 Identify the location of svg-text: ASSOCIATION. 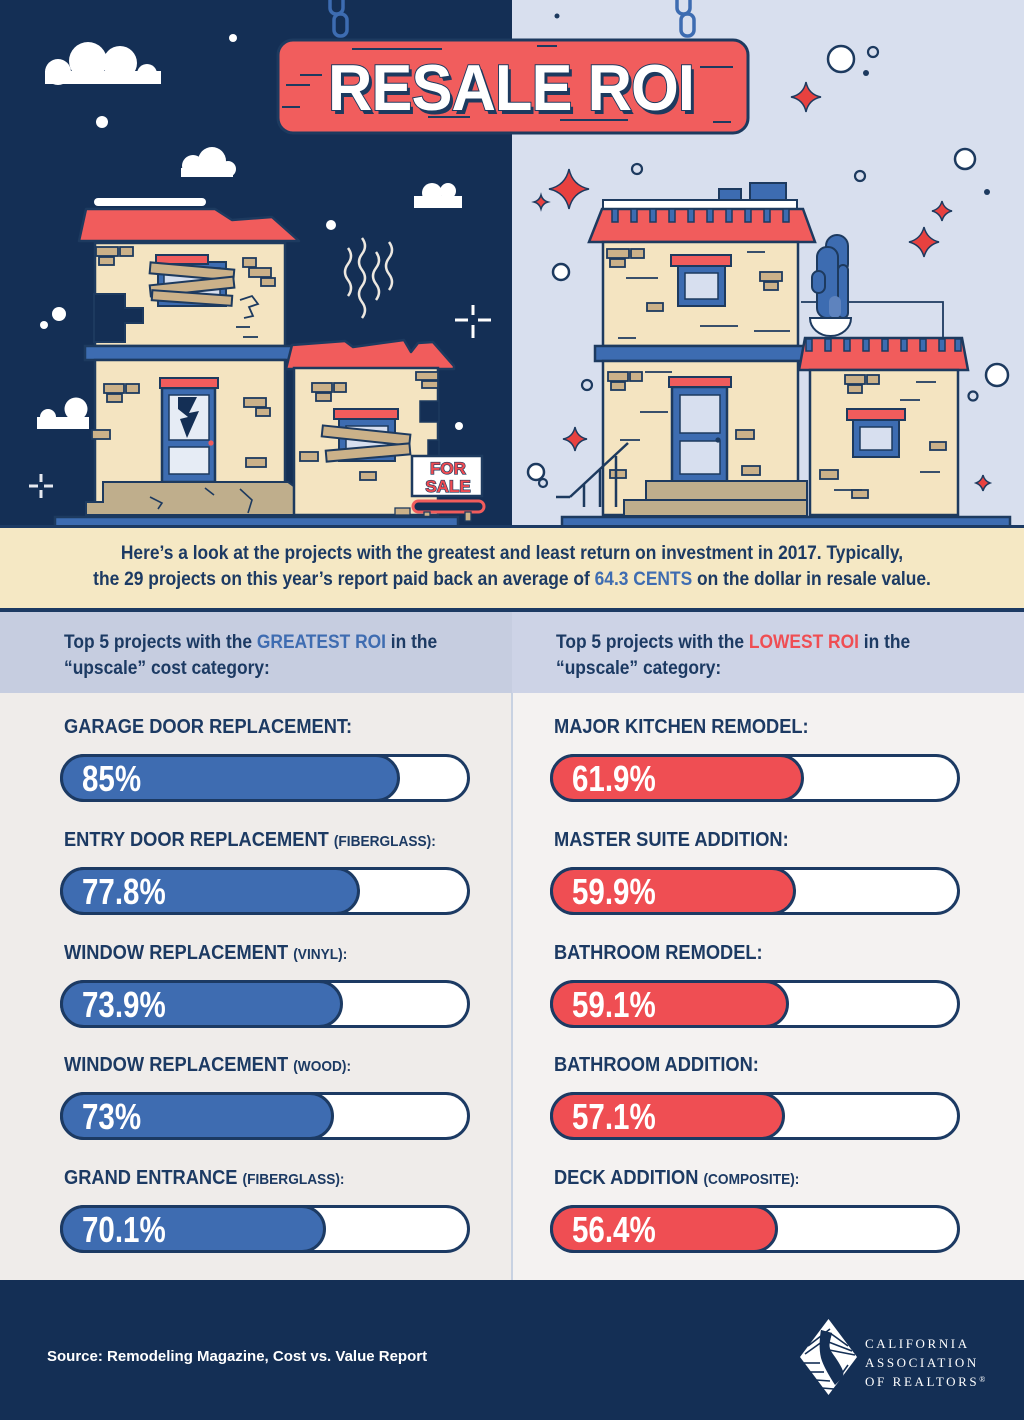
(922, 1362).